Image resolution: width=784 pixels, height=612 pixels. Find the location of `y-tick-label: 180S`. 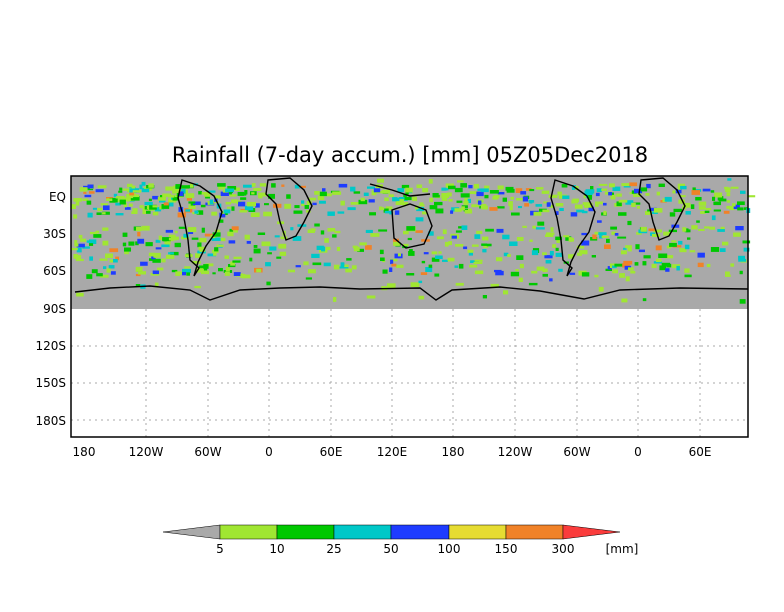

y-tick-label: 180S is located at coordinates (50, 421).